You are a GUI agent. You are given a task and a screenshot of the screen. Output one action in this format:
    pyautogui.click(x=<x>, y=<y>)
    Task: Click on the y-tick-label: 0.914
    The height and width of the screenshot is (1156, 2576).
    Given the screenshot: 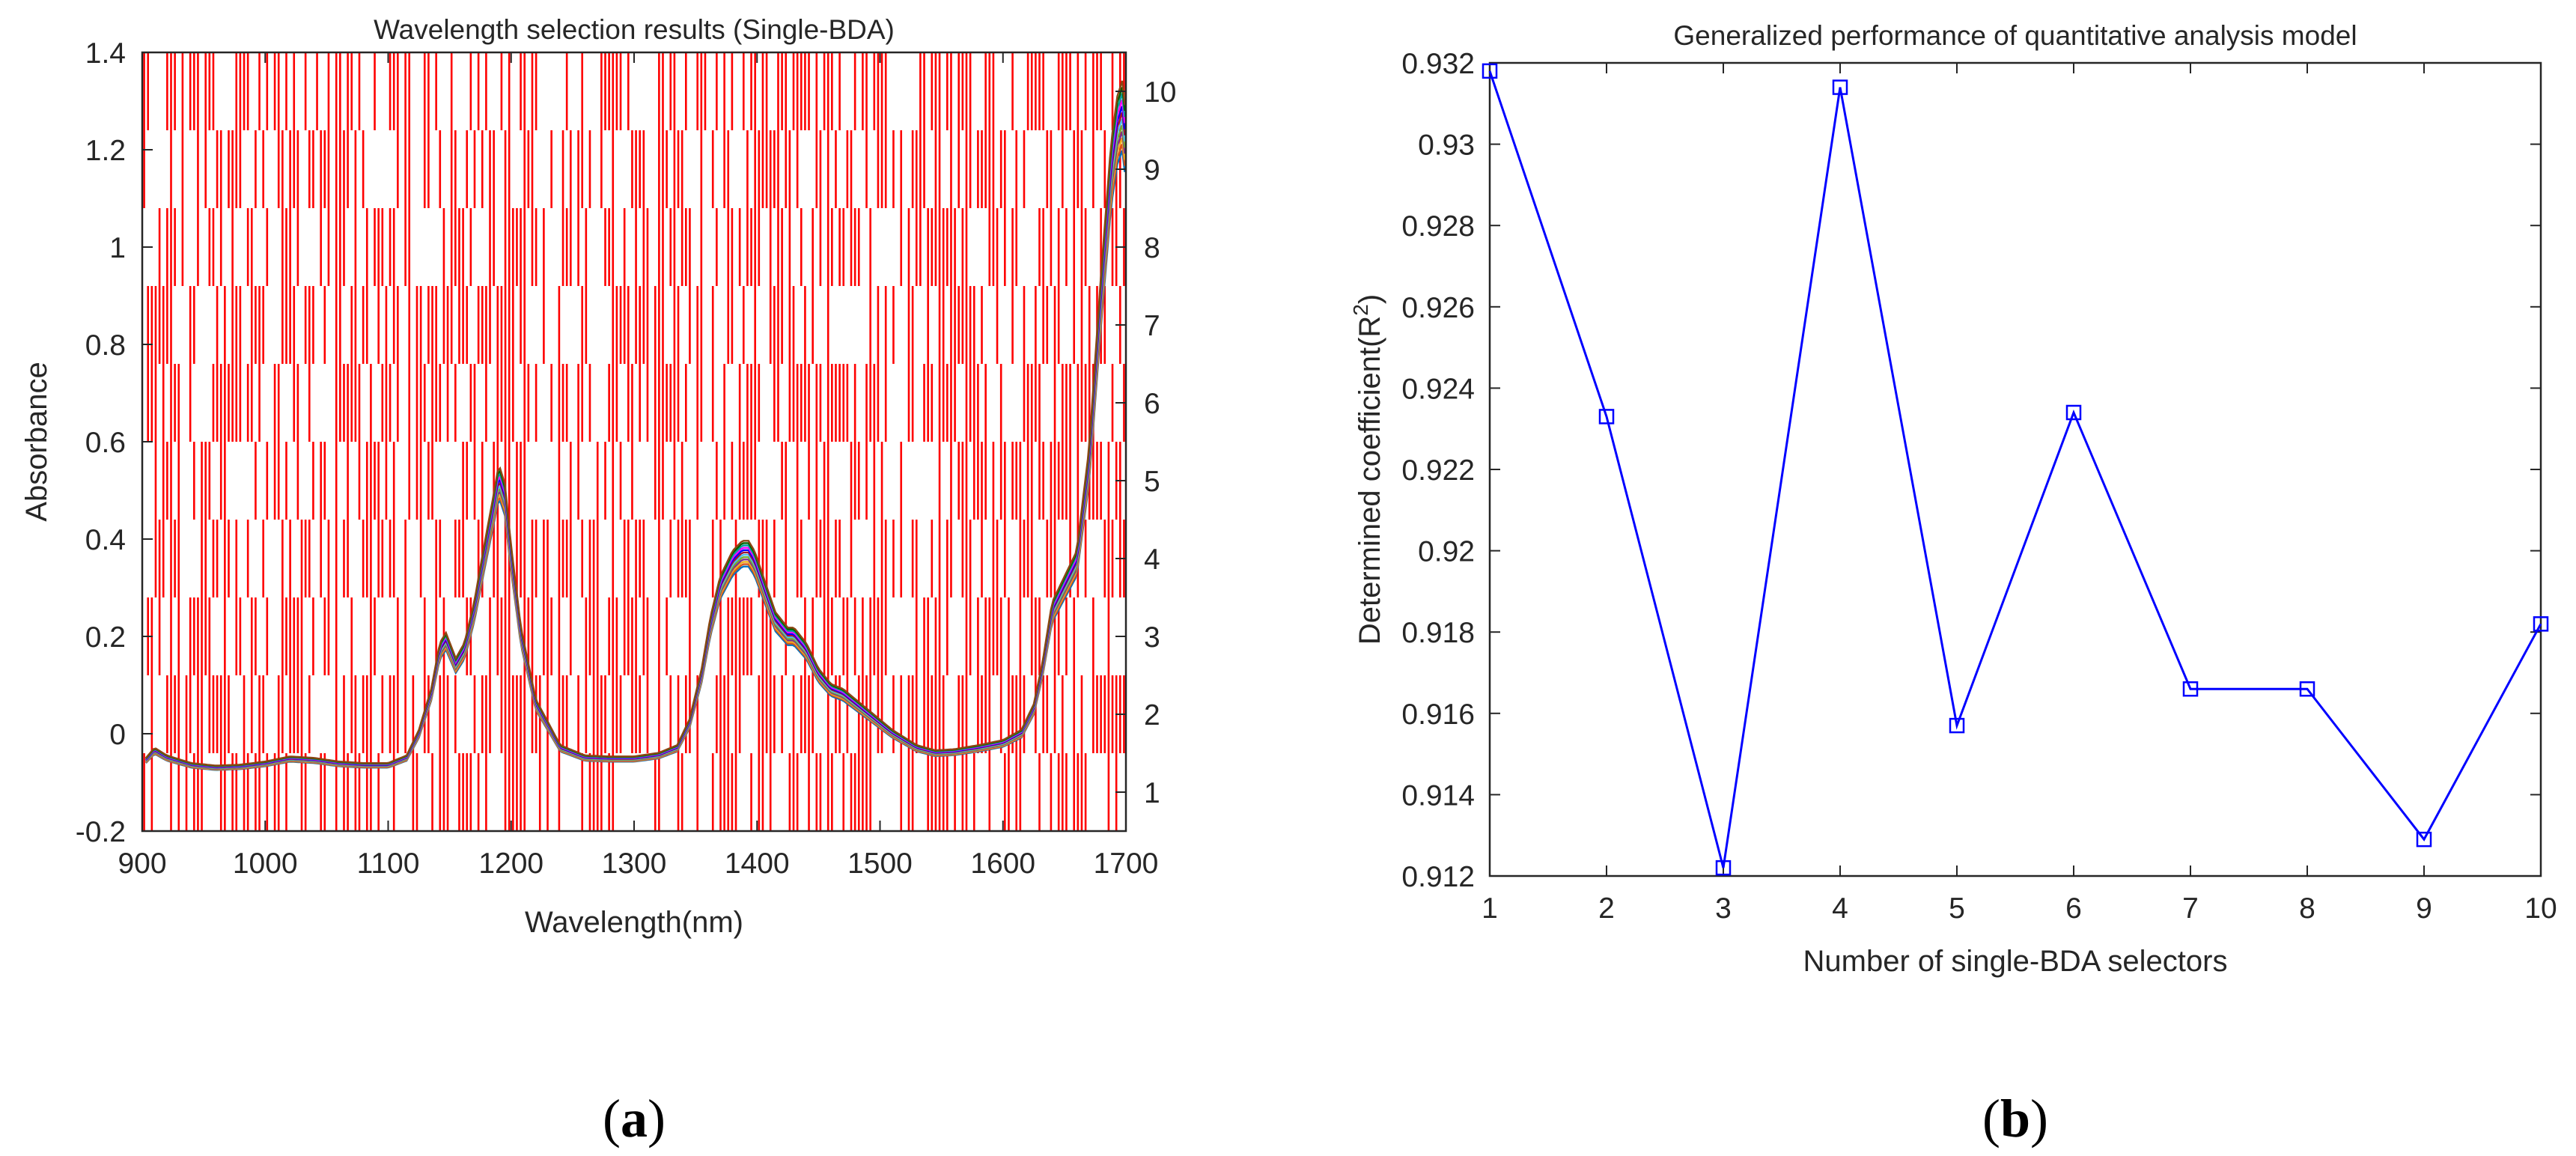 What is the action you would take?
    pyautogui.click(x=1438, y=795)
    